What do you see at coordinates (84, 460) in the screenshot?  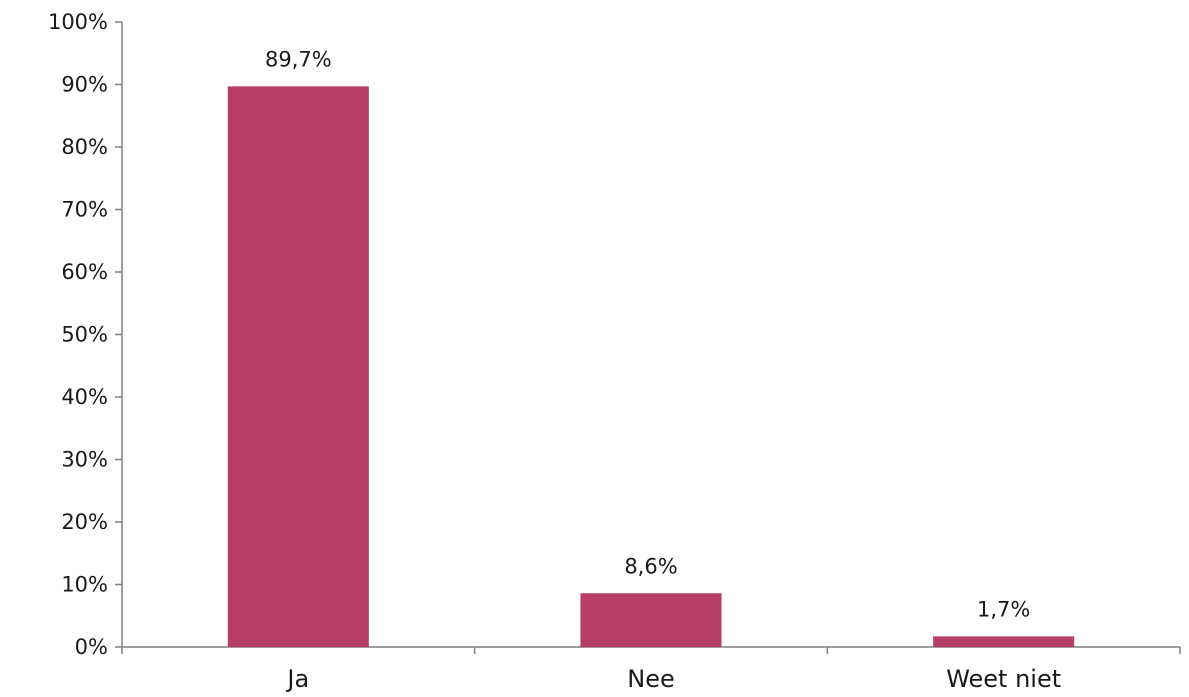 I see `y-tick-label: 30%` at bounding box center [84, 460].